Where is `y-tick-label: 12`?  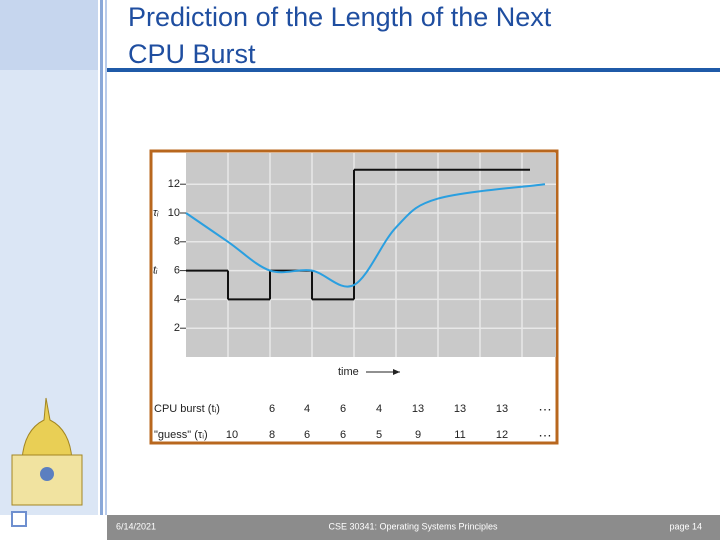
y-tick-label: 12 is located at coordinates (174, 184).